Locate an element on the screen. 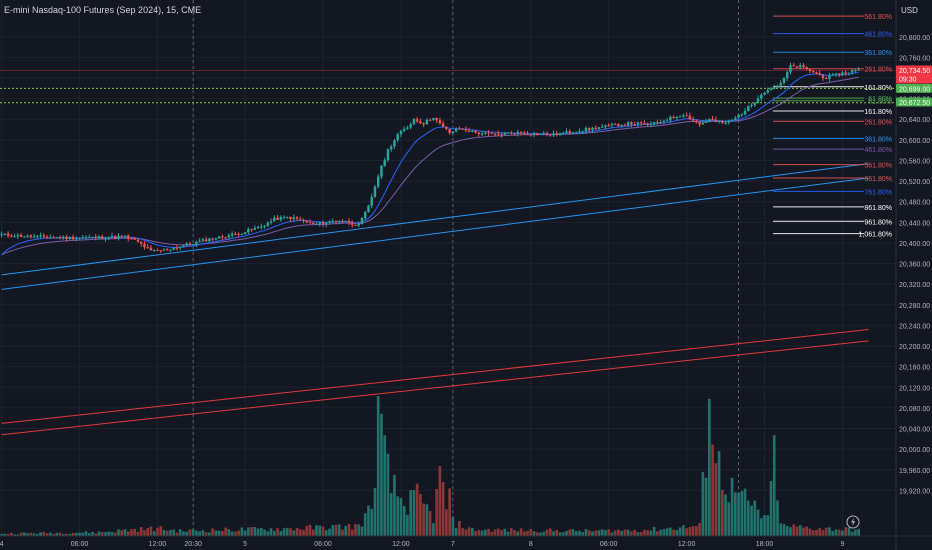 The height and width of the screenshot is (550, 932). fib-level-label: 361.80% is located at coordinates (878, 139).